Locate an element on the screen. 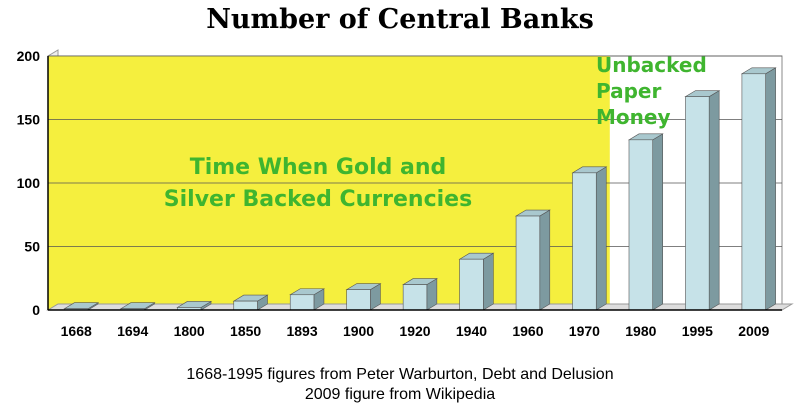 The height and width of the screenshot is (418, 800). chart-title: Number of Central Banks is located at coordinates (400, 19).